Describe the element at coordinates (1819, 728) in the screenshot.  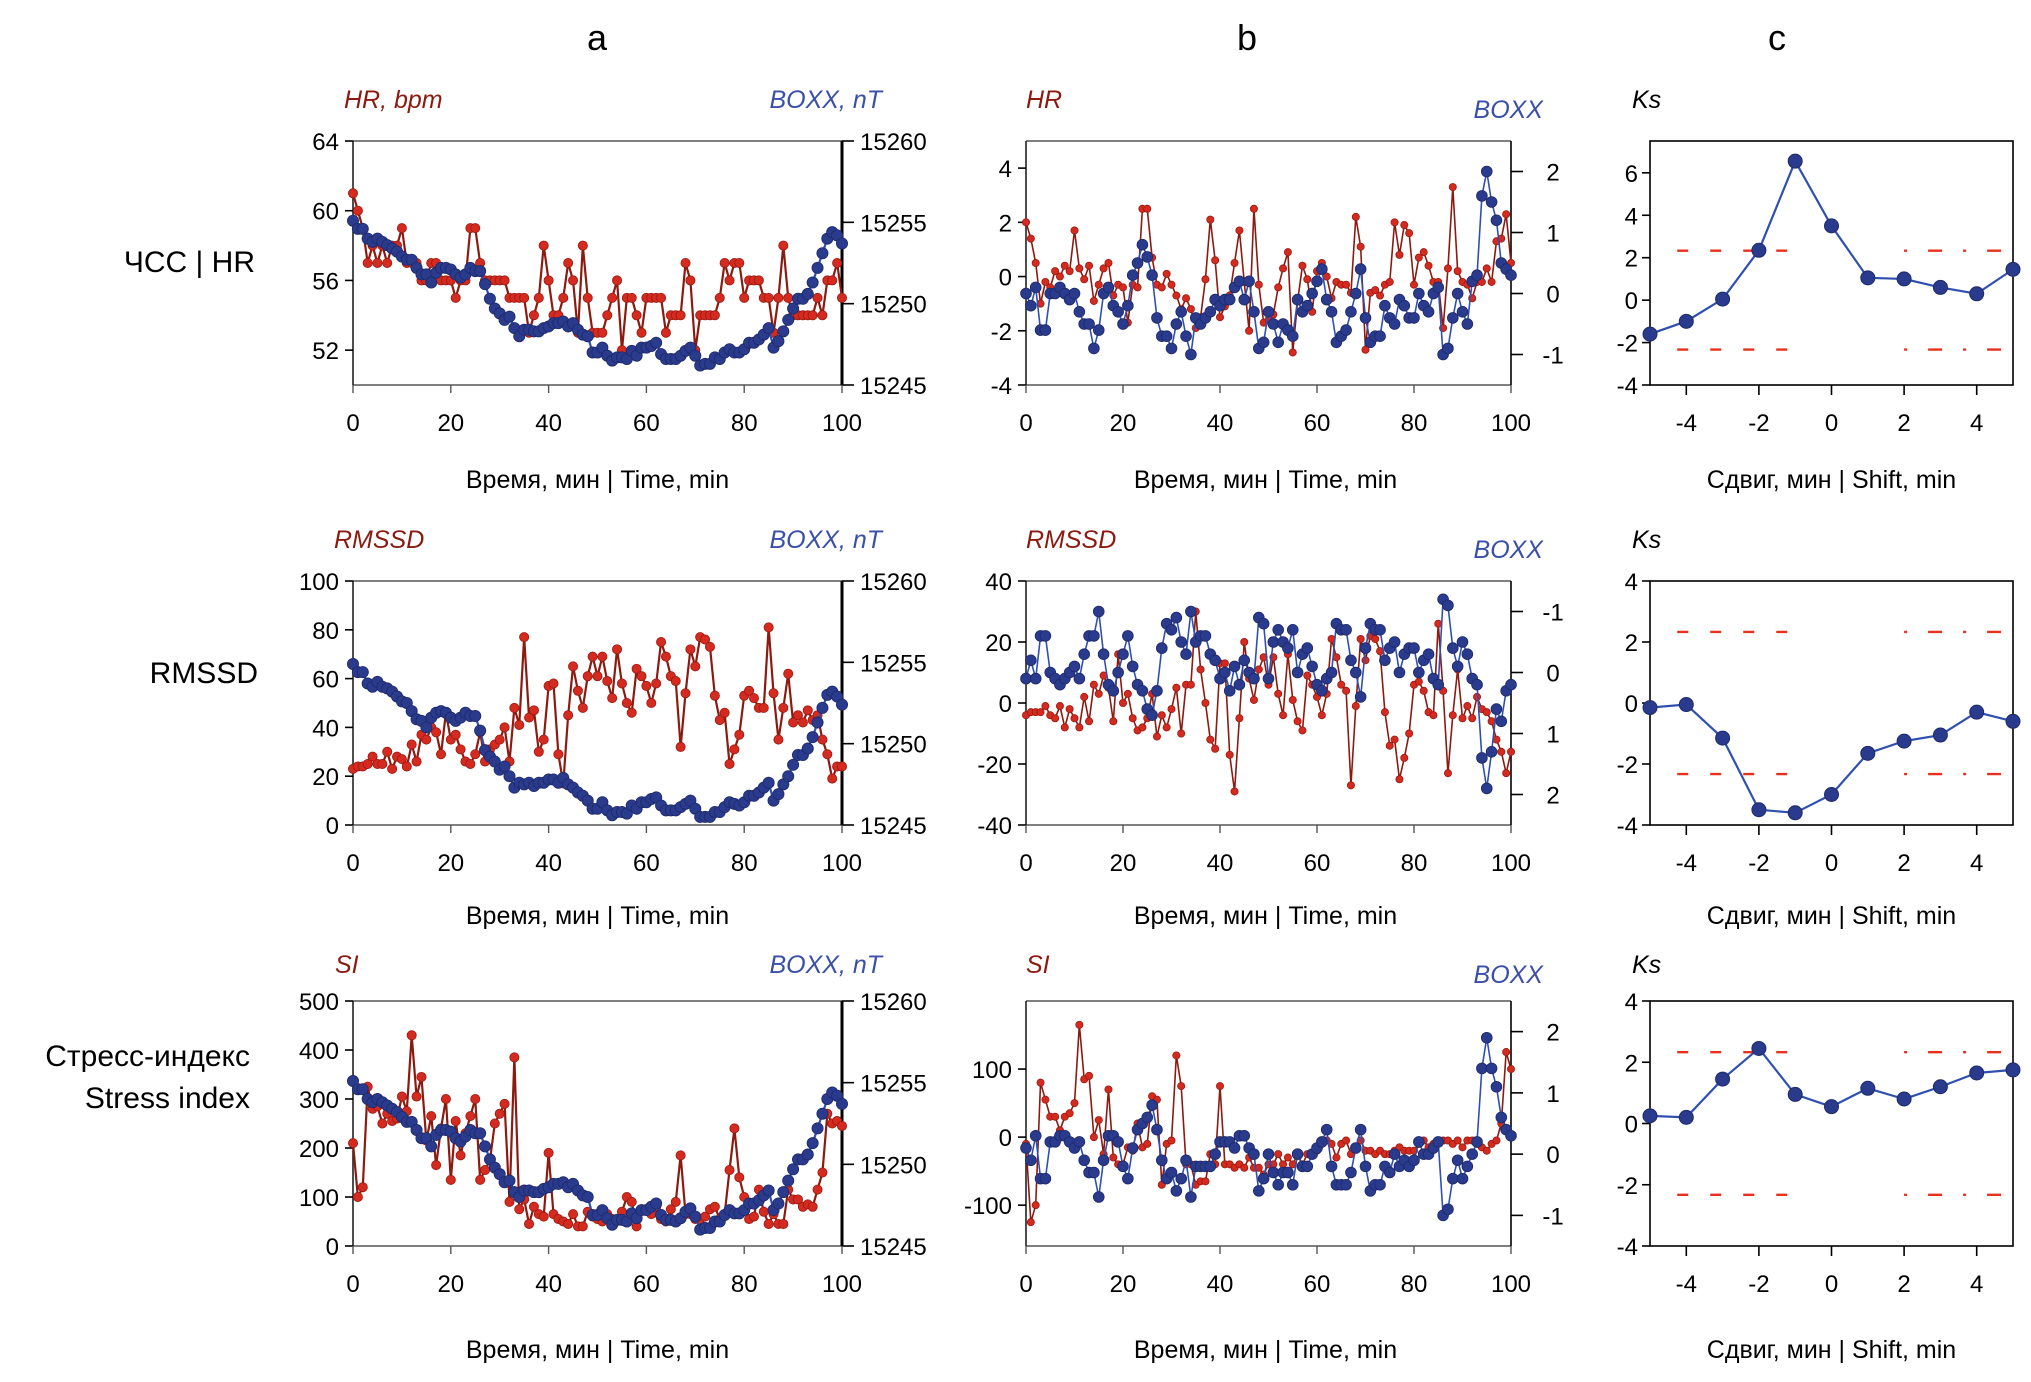
I see `panel-c-row-2: -4 -2 0 2 4 -4 -2 0 2 4 Ks Сдвиг, мин | Shift, min` at that location.